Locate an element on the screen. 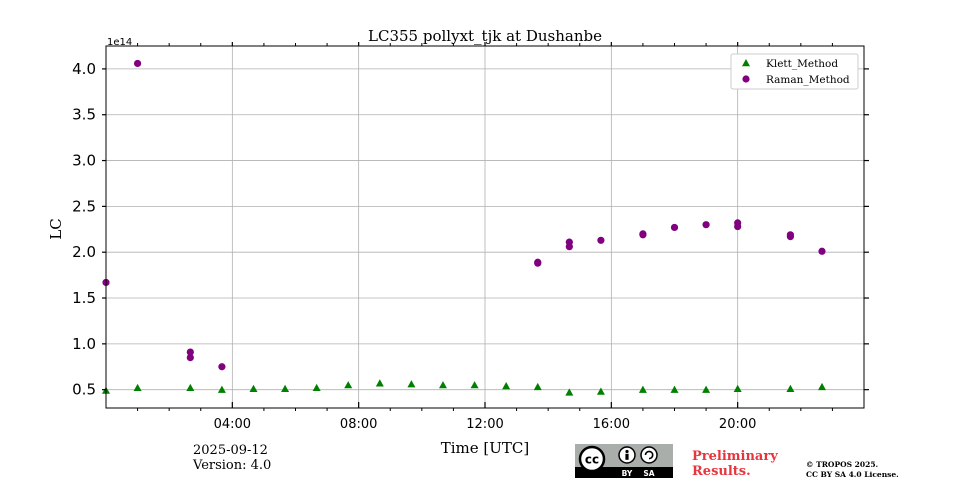 The width and height of the screenshot is (960, 480). y-scale-offset: 1e14 is located at coordinates (119, 42).